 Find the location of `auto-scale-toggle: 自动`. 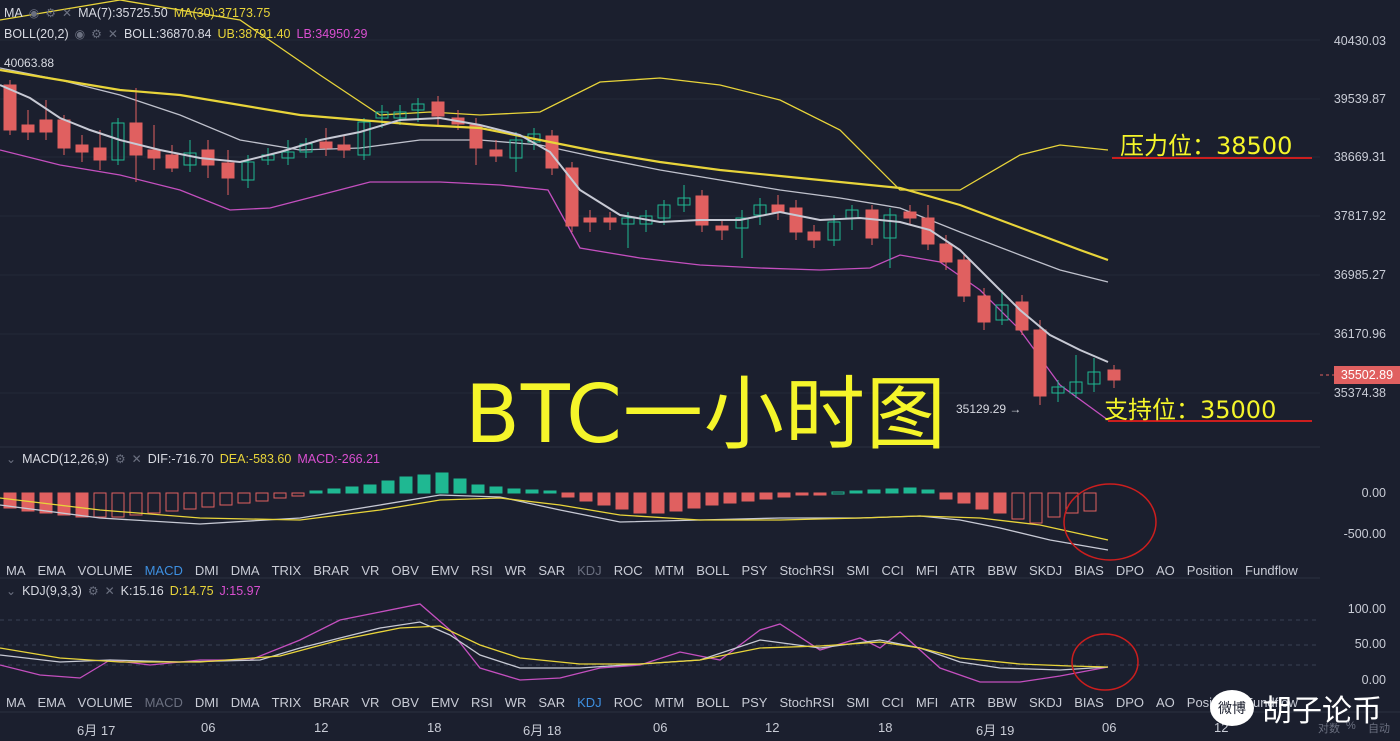

auto-scale-toggle: 自动 is located at coordinates (1379, 729).